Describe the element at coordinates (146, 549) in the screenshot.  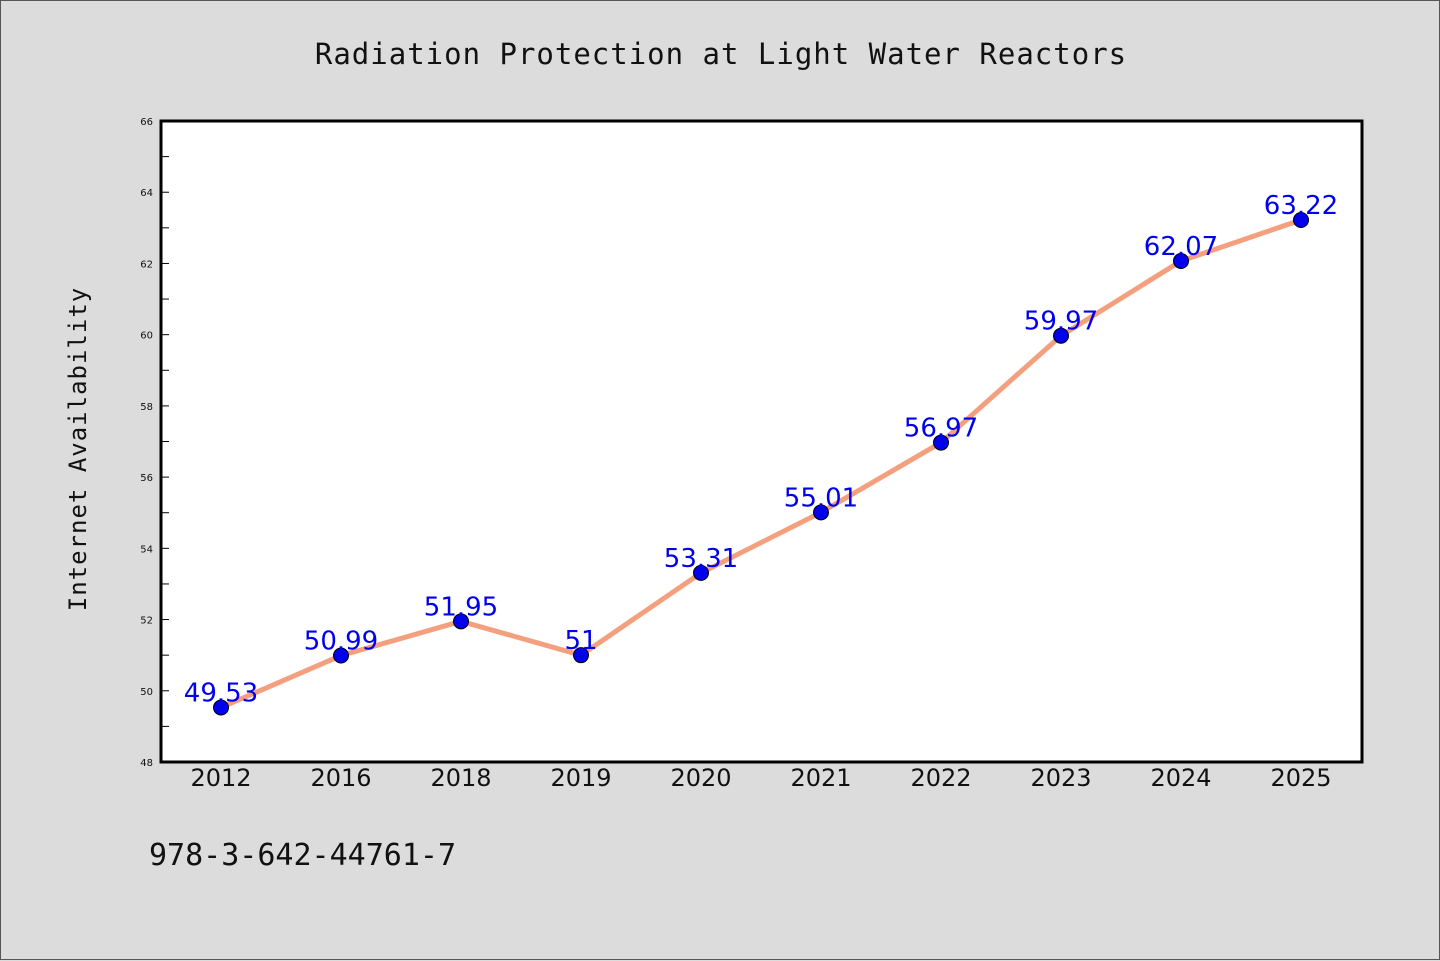
I see `y-tick-label: 54` at that location.